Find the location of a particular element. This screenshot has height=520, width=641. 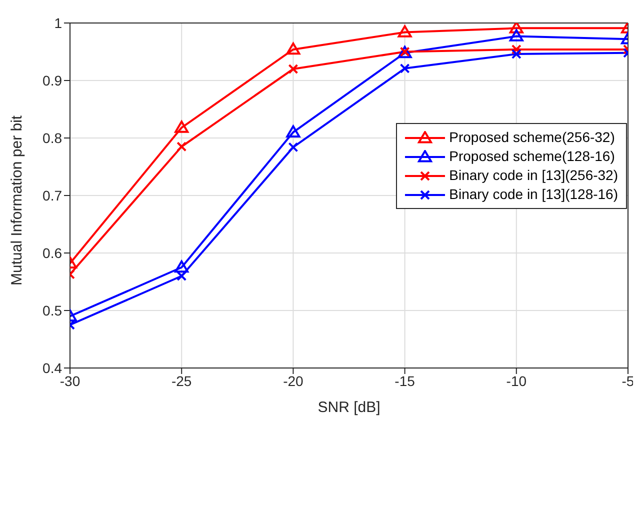

legend-label: Proposed scheme(128-16) is located at coordinates (532, 156).